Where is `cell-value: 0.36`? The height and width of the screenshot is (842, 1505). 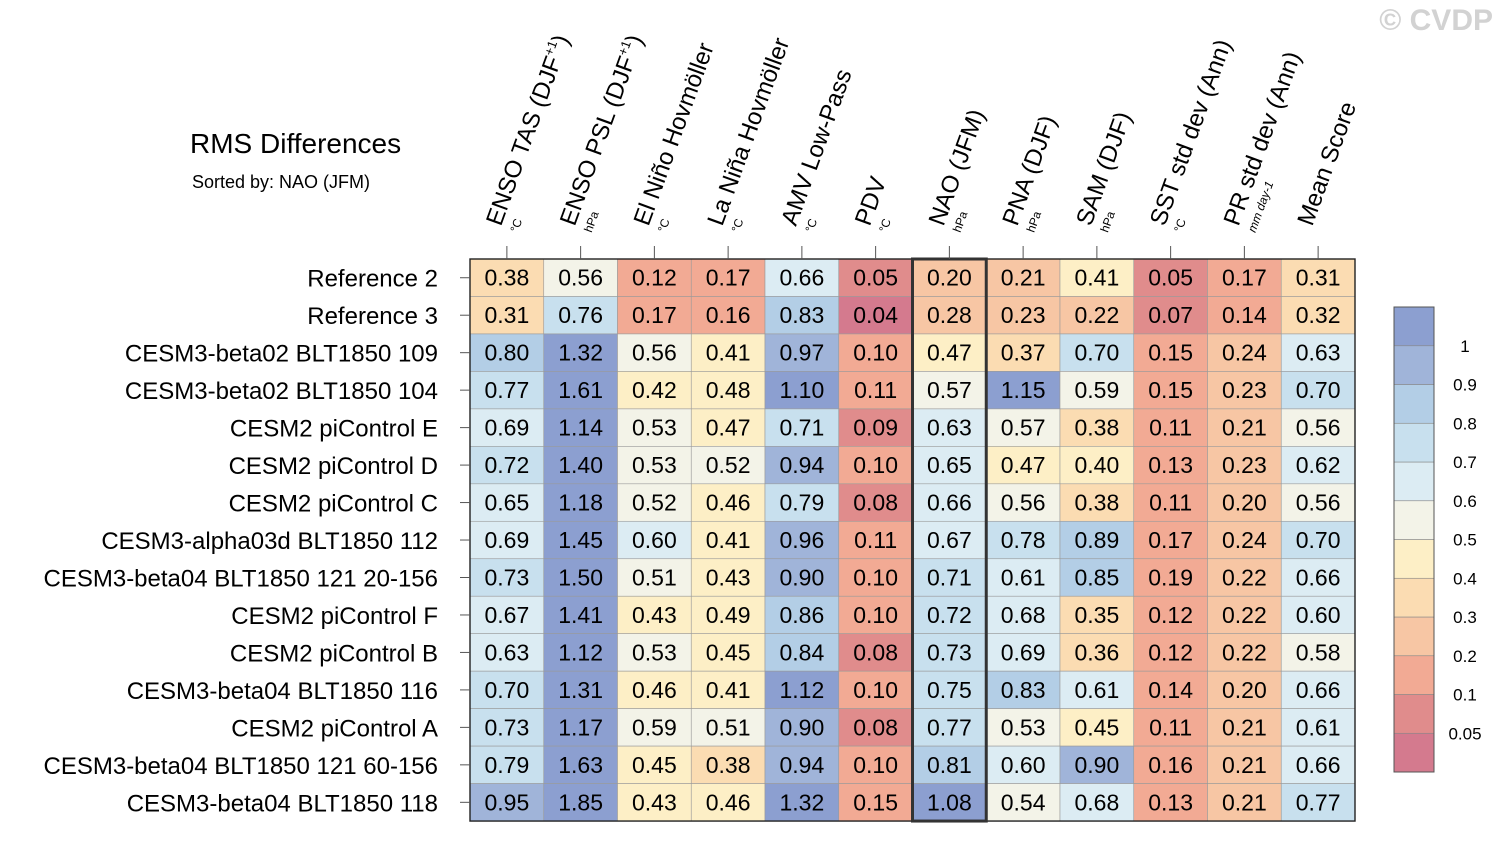 cell-value: 0.36 is located at coordinates (1096, 652).